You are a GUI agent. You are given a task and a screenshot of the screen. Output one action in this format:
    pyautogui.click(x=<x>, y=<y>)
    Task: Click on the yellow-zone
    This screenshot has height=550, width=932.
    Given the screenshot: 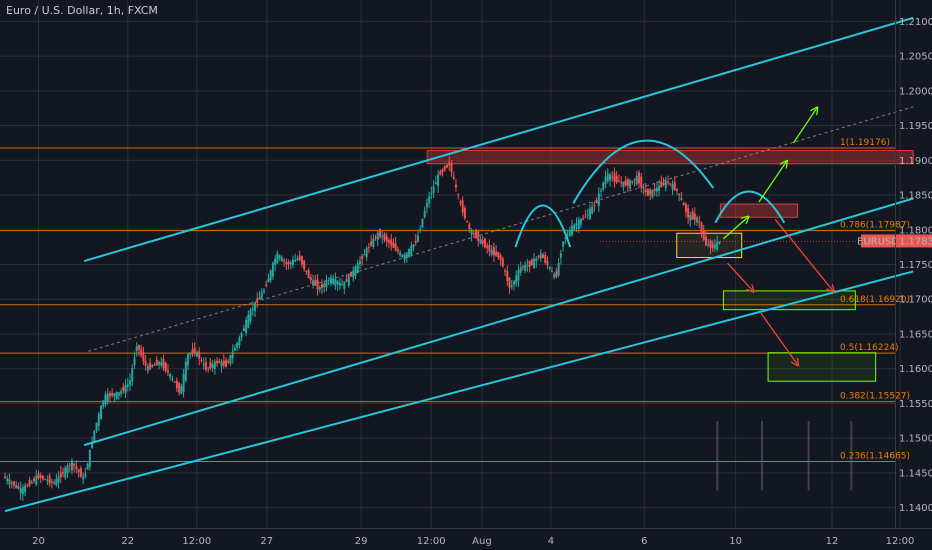 What is the action you would take?
    pyautogui.click(x=709, y=245)
    